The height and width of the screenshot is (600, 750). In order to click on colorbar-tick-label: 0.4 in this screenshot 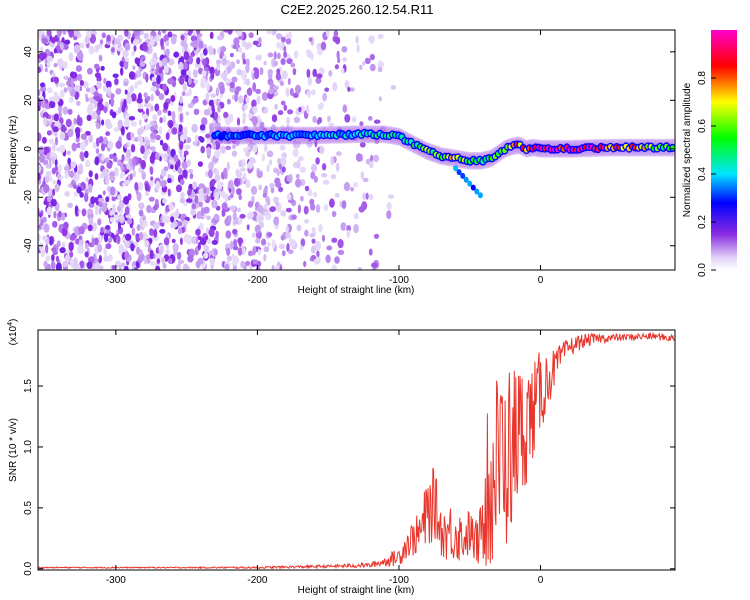, I will do `click(702, 174)`.